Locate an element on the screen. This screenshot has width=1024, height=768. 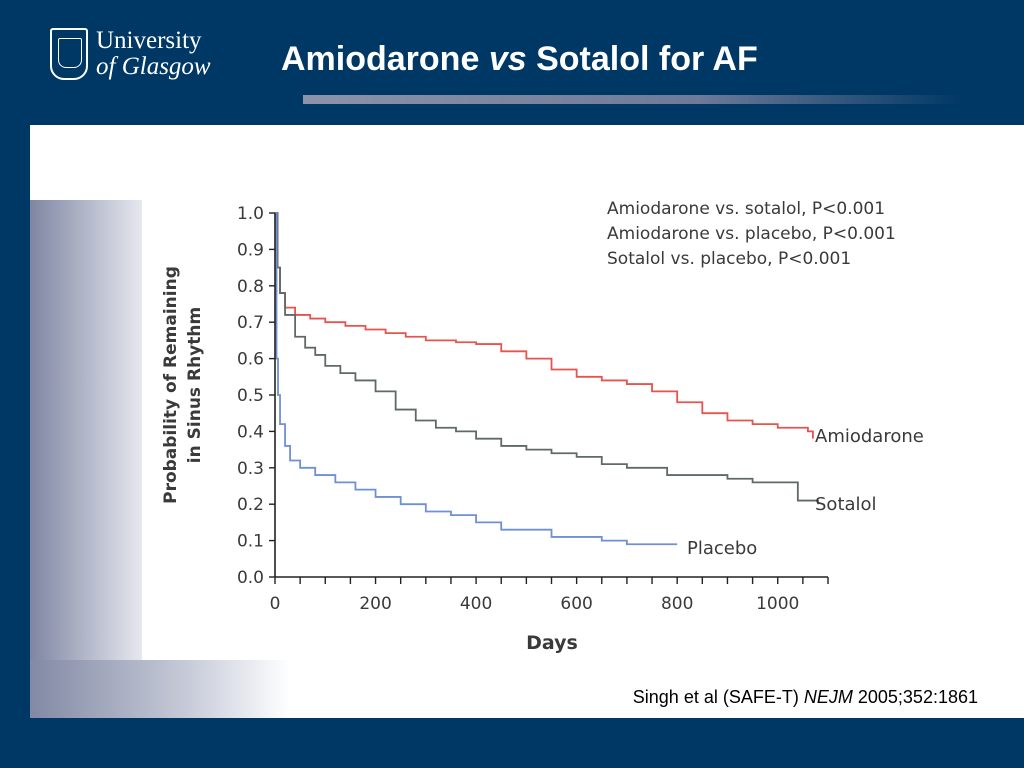
x-tick-label: 800 is located at coordinates (677, 604).